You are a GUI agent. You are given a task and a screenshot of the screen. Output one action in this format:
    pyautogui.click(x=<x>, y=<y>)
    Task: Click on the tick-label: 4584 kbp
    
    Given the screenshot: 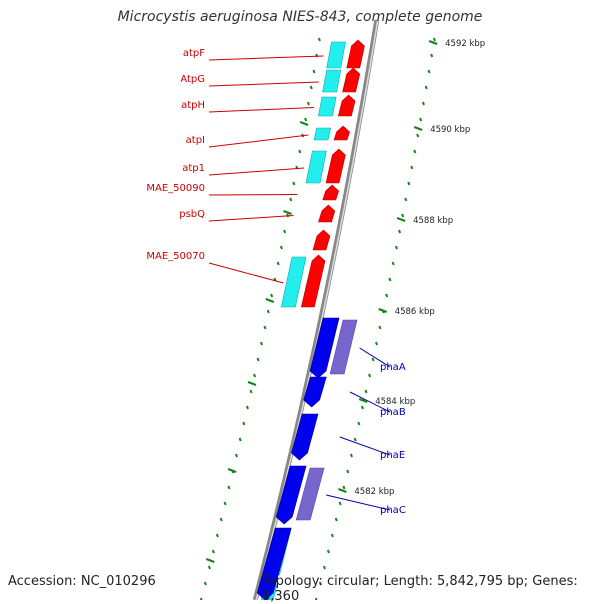 What is the action you would take?
    pyautogui.click(x=395, y=402)
    